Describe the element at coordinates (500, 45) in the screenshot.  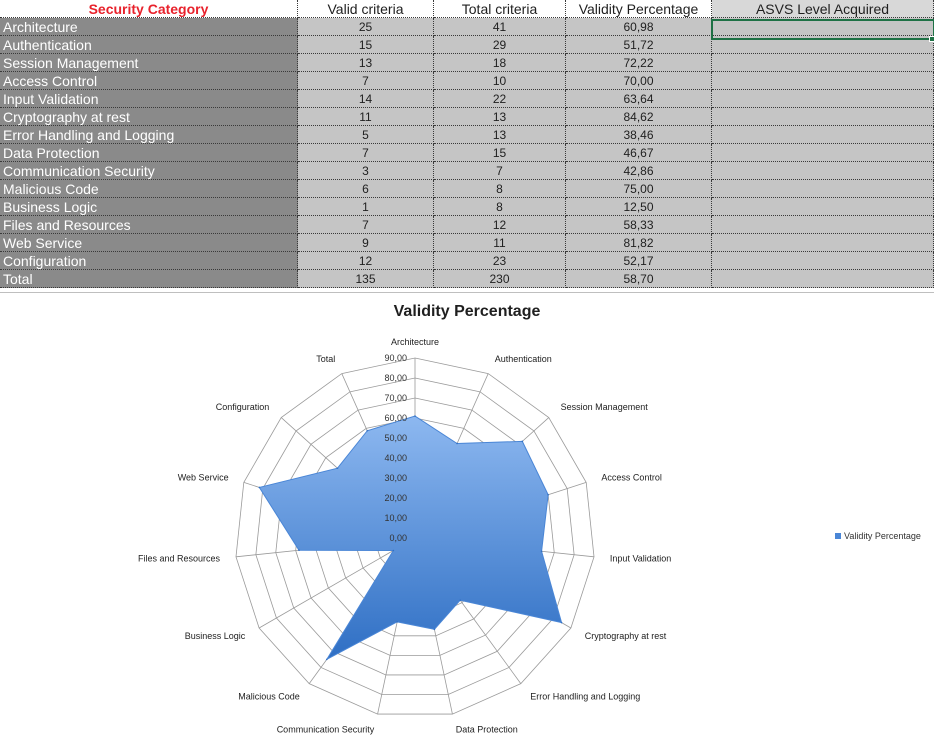
I see `cell-total-criteria: 29` at that location.